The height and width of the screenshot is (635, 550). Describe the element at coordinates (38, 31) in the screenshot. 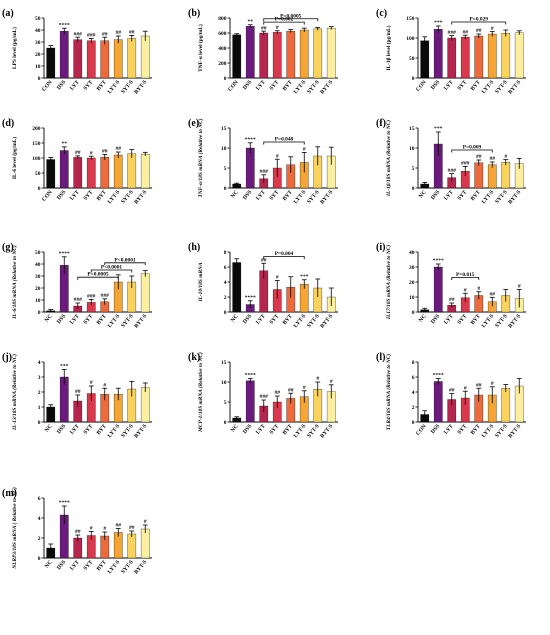

I see `y-tick-label: 40` at that location.